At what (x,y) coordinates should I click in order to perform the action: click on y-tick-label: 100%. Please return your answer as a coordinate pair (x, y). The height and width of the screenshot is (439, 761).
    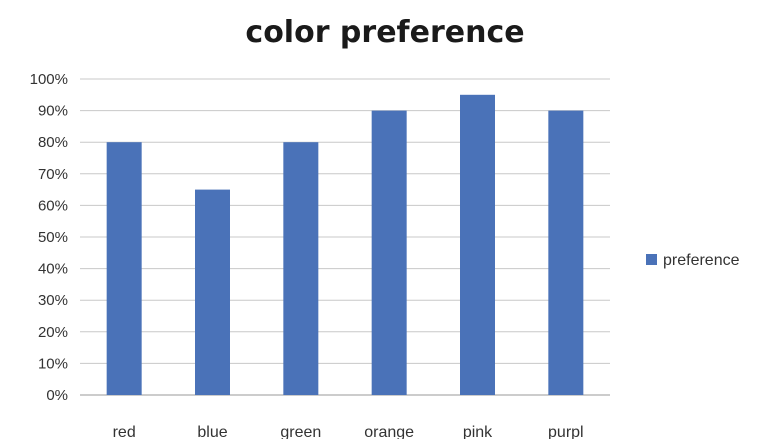
    Looking at the image, I should click on (49, 79).